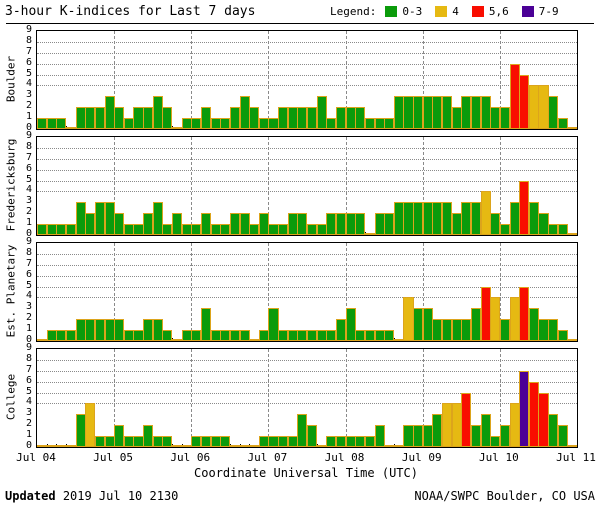 Image resolution: width=600 pixels, height=510 pixels. I want to click on legend-item-0-3: 0-3, so click(403, 11).